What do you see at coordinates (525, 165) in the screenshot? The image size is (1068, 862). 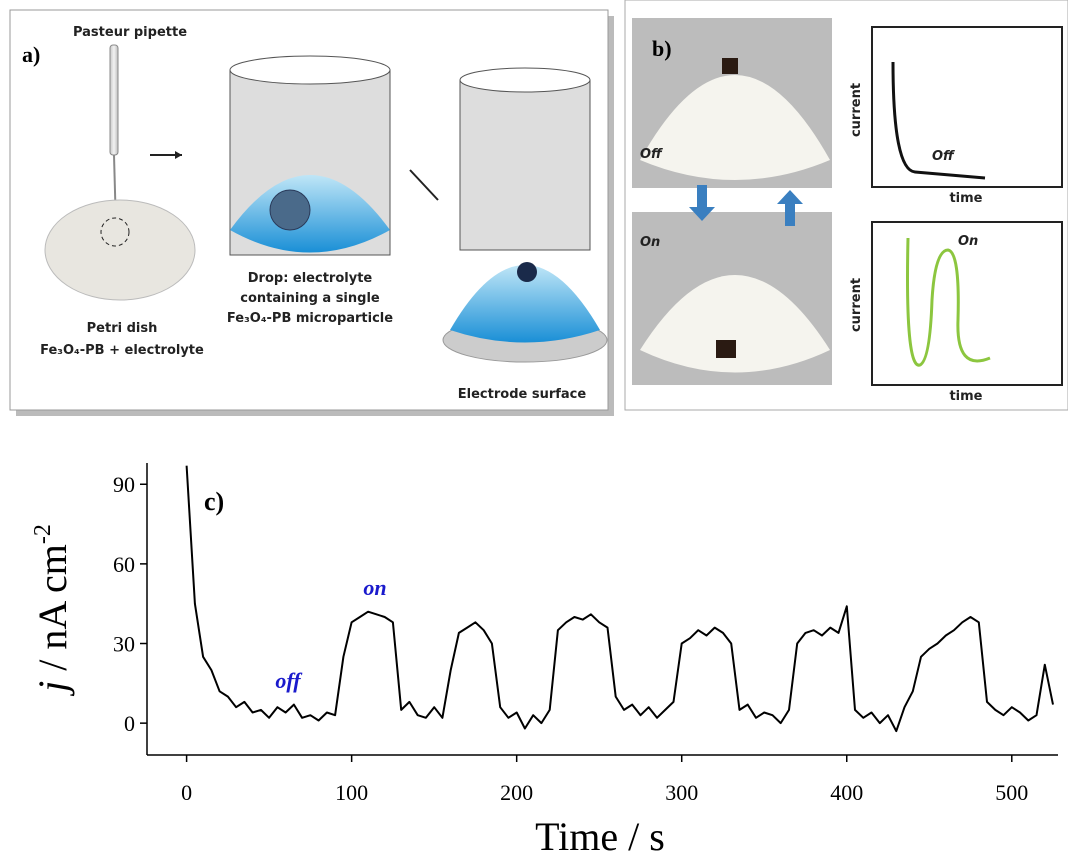 I see `cylinder` at bounding box center [525, 165].